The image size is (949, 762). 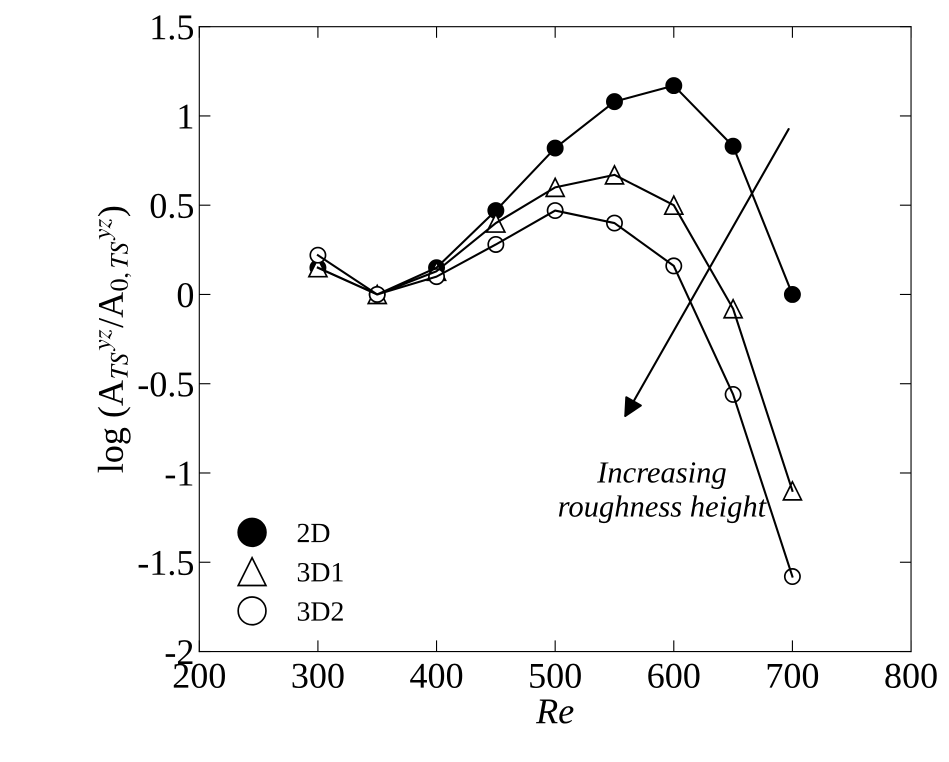 I want to click on y-tick-label: -2, so click(x=179, y=652).